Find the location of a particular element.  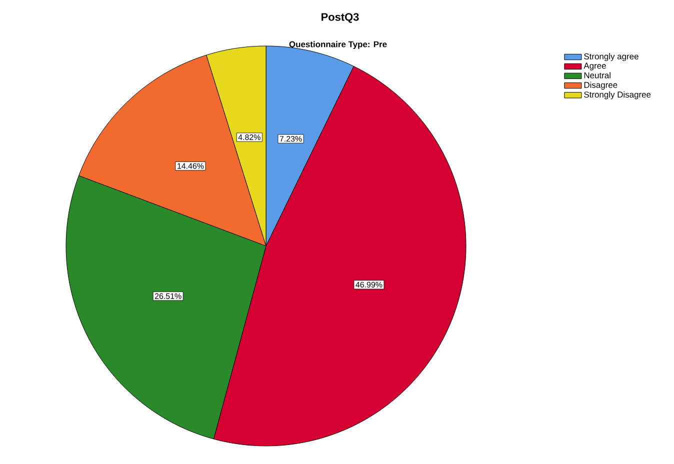

legend-label: Agree is located at coordinates (595, 66).